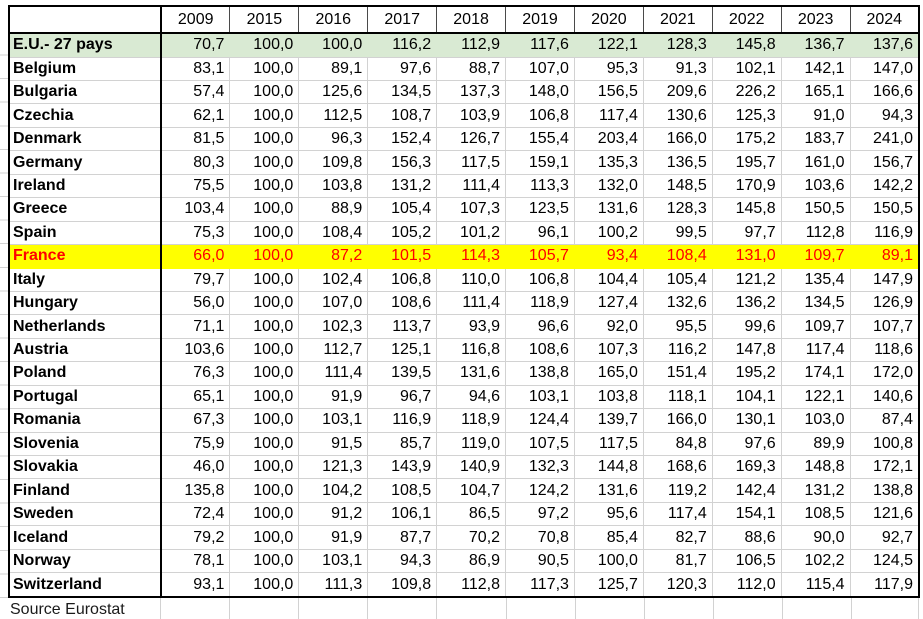 The width and height of the screenshot is (923, 619). What do you see at coordinates (747, 585) in the screenshot?
I see `value-cell: 112,0` at bounding box center [747, 585].